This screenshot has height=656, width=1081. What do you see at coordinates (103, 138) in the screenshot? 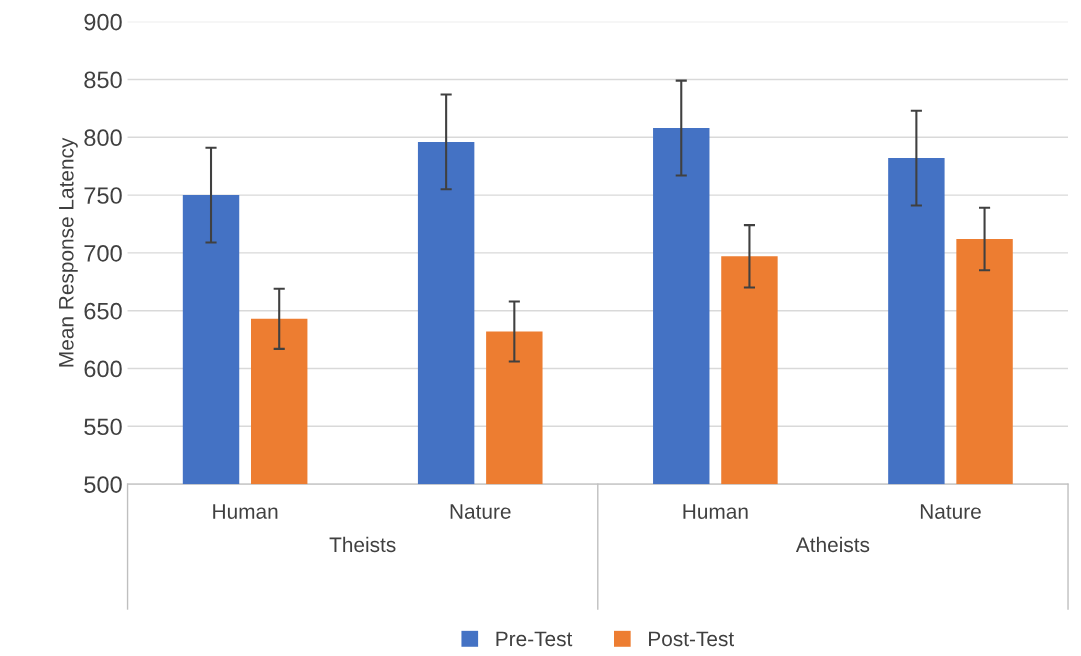
I see `y-tick-label: 800` at bounding box center [103, 138].